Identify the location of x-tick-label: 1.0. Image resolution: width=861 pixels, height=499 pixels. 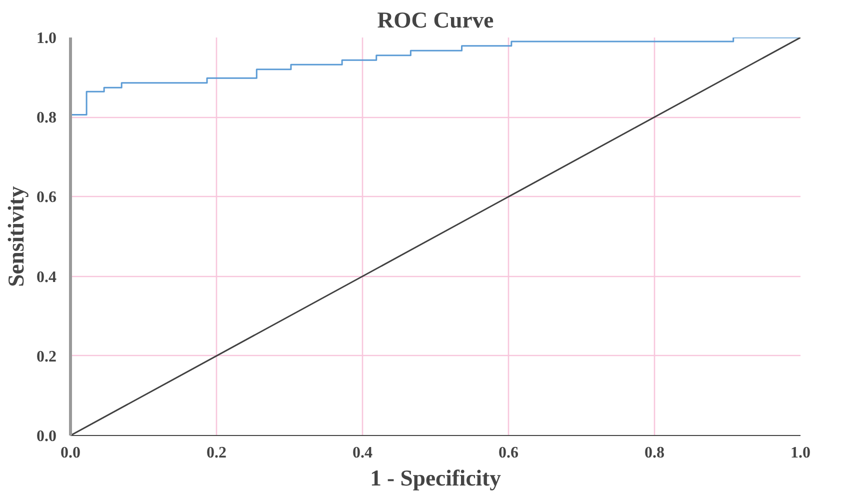
(800, 453).